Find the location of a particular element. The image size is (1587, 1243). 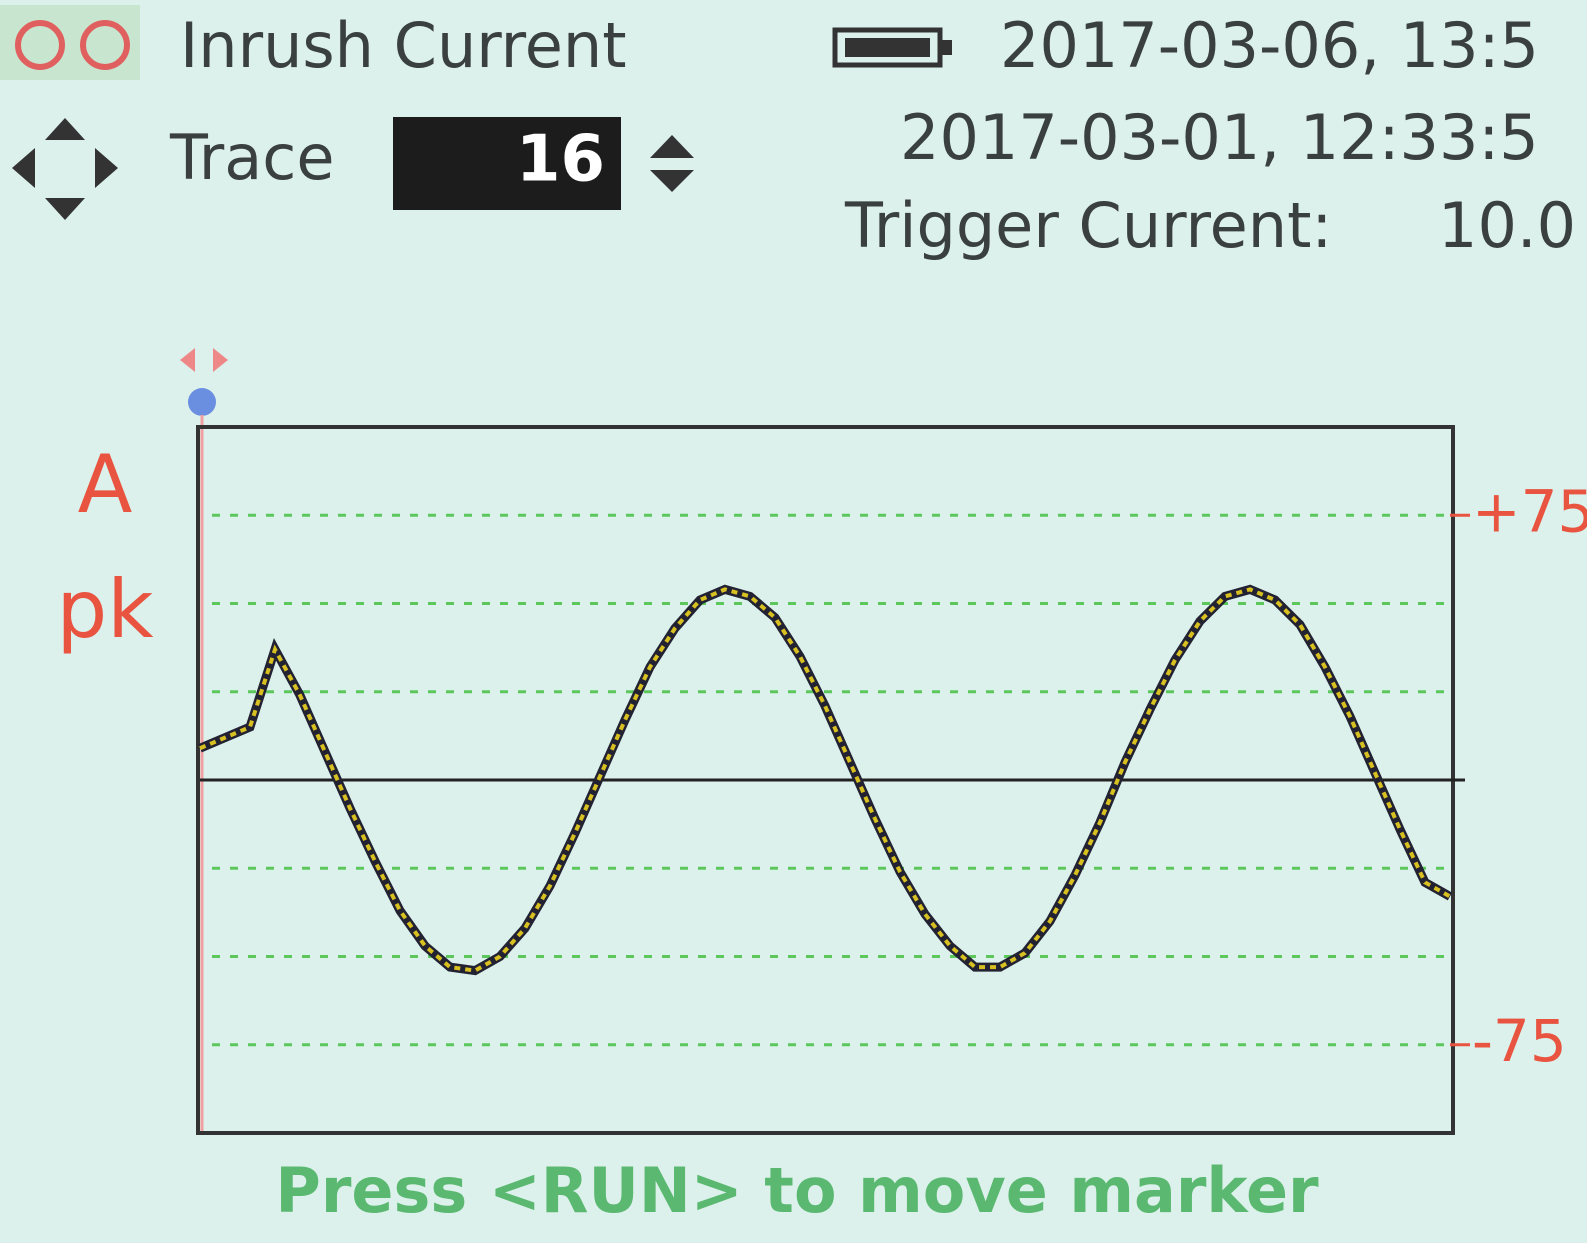

battery-icon is located at coordinates (892, 47).